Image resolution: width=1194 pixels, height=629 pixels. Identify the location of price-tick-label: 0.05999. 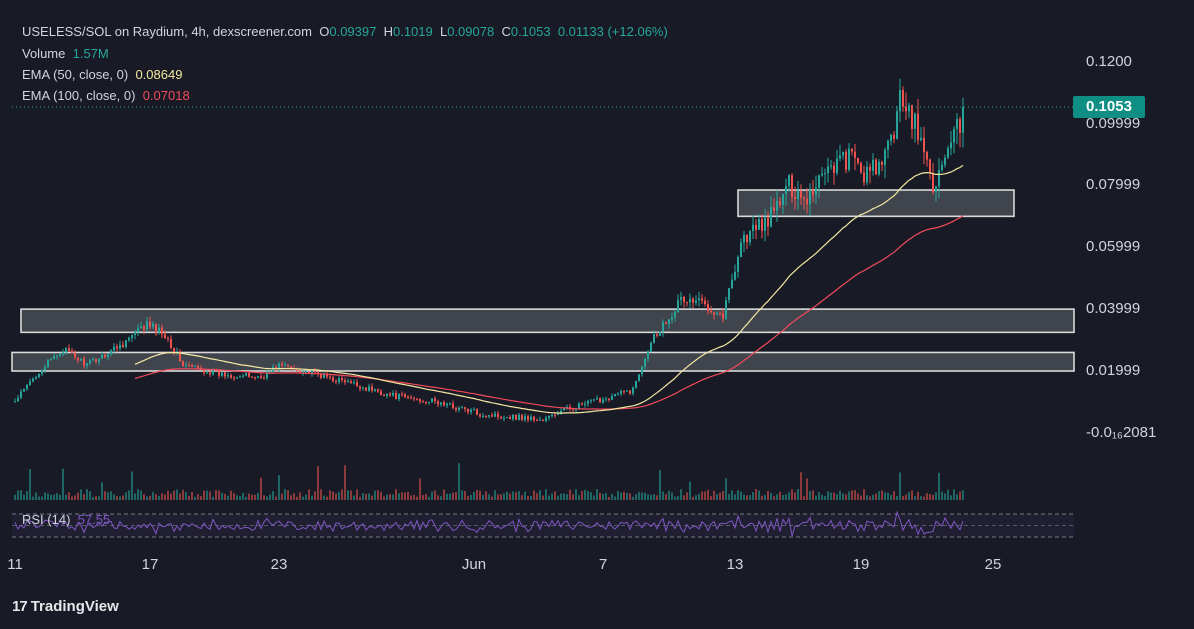
(1113, 247).